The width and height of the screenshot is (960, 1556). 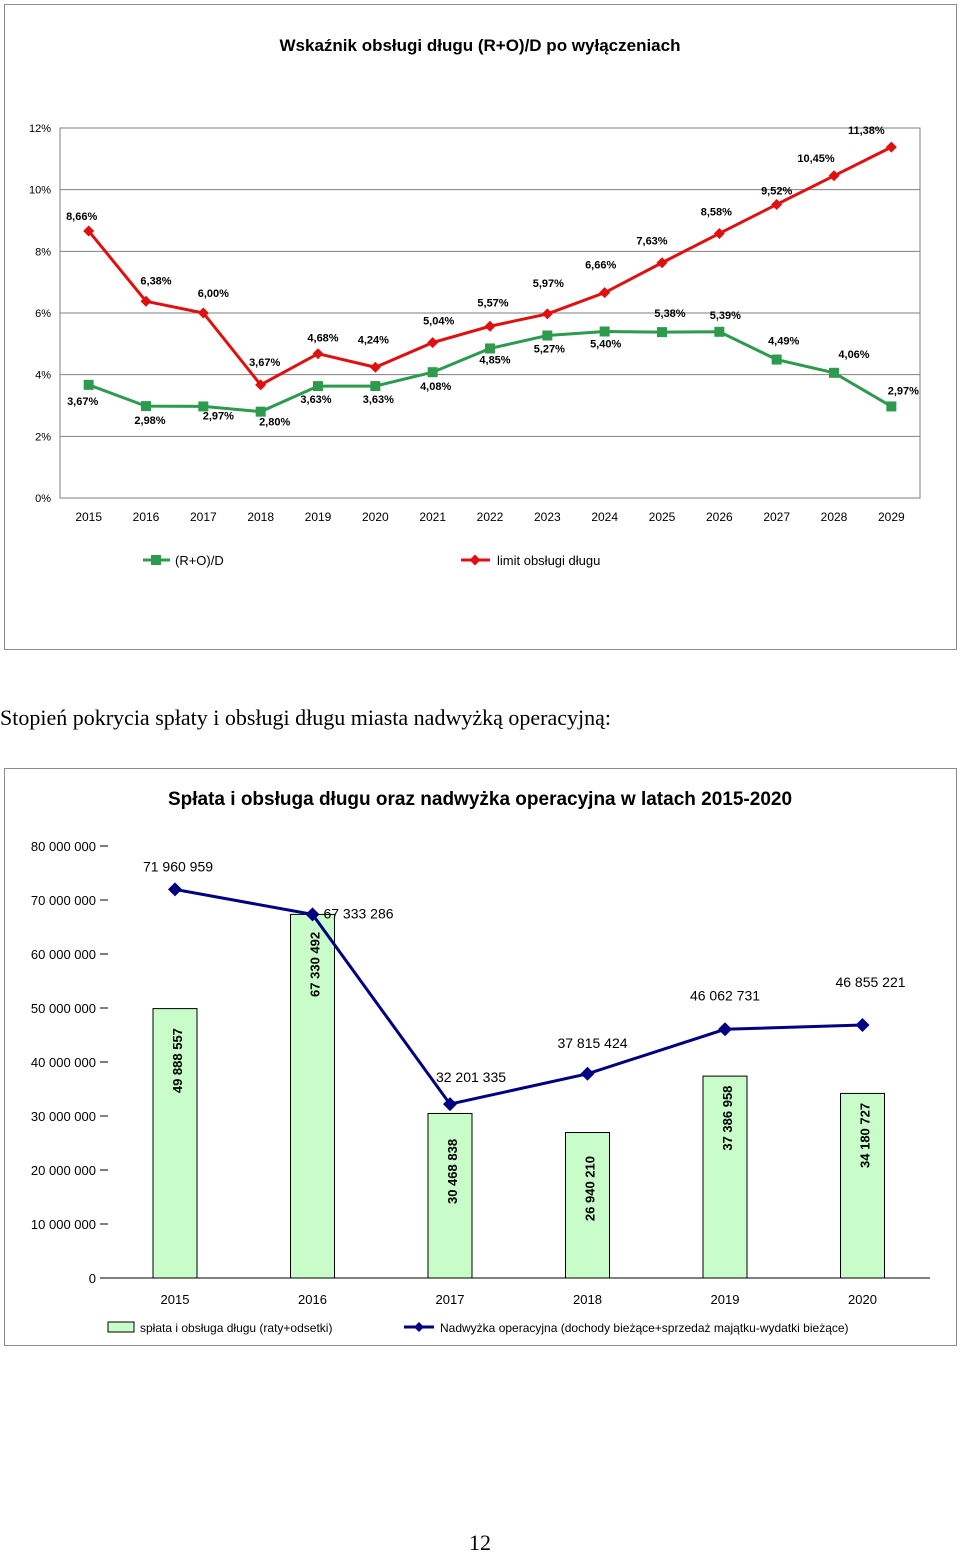 What do you see at coordinates (149, 421) in the screenshot?
I see `r-o-d-data-label: 2,98%` at bounding box center [149, 421].